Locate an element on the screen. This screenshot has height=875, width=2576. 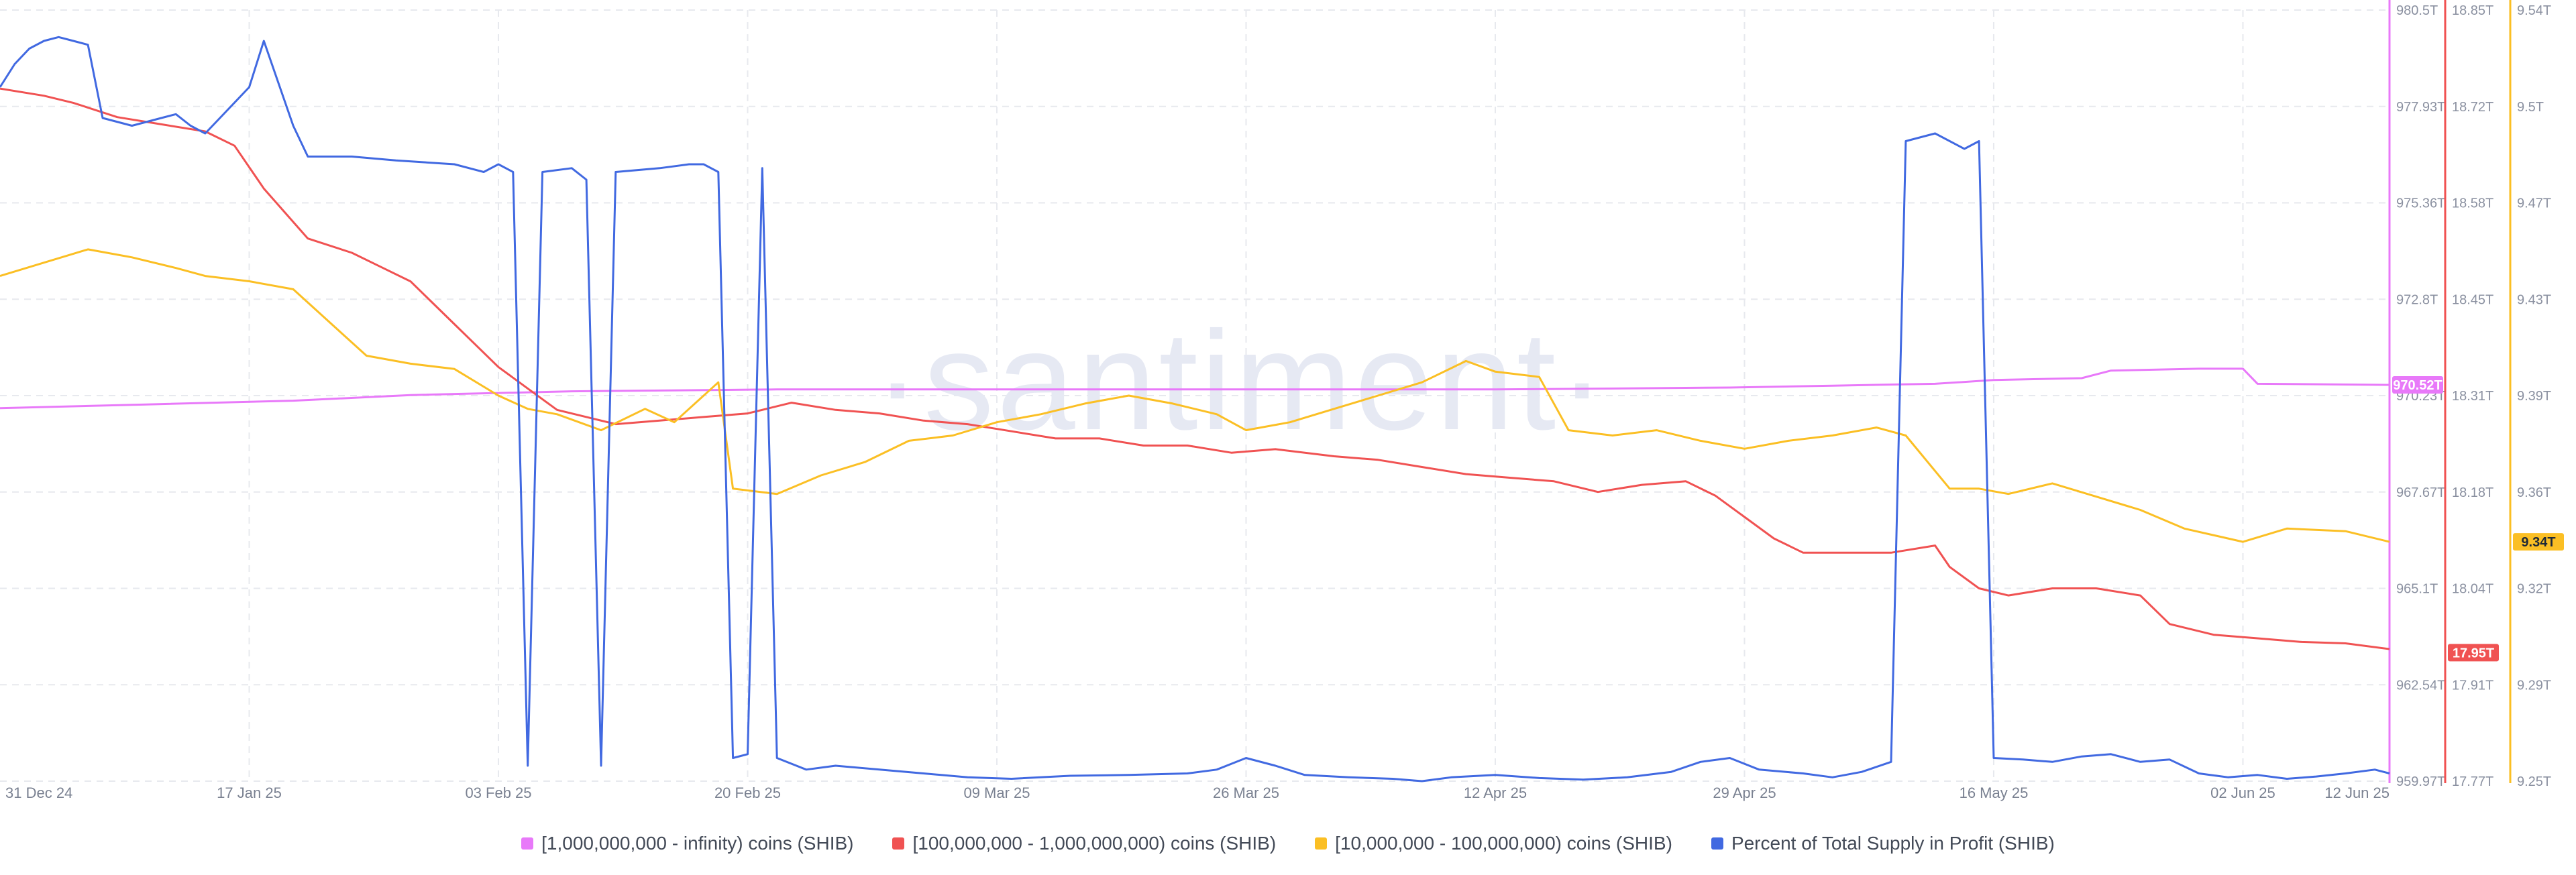
x-tick-label: 29 Apr 25 is located at coordinates (1744, 792).